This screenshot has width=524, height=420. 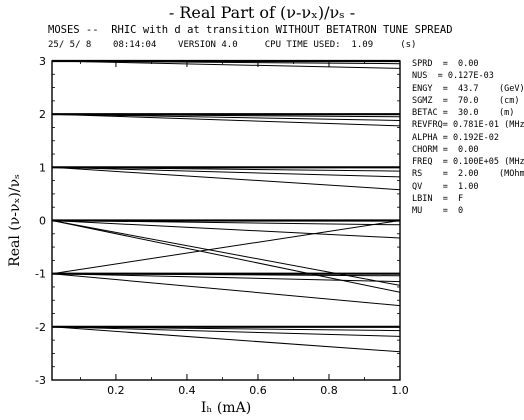 What do you see at coordinates (468, 88) in the screenshot?
I see `param-engy: ENGY = 43.7 (GeV)` at bounding box center [468, 88].